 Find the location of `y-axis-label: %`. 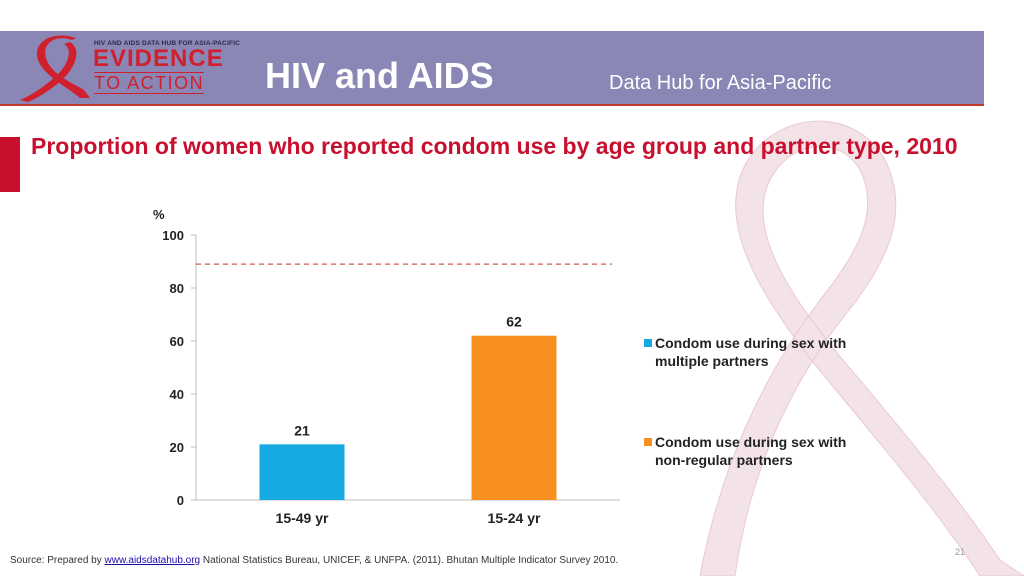

y-axis-label: % is located at coordinates (159, 214).